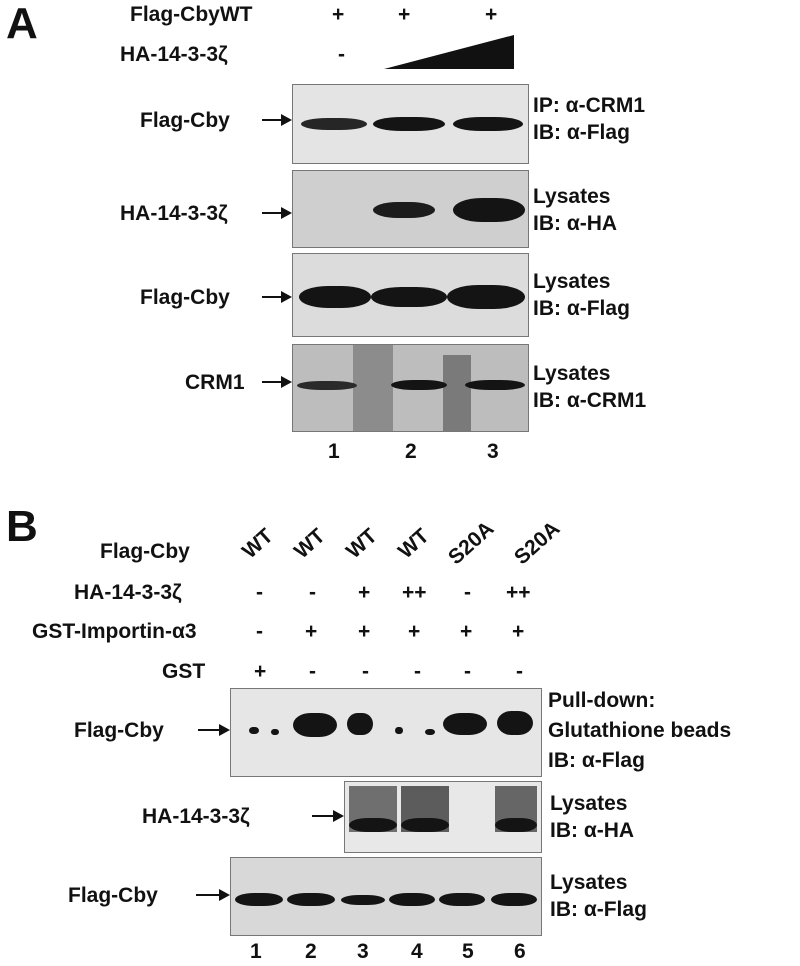  Describe the element at coordinates (537, 543) in the screenshot. I see `flag-cby-value-6: S20A` at that location.